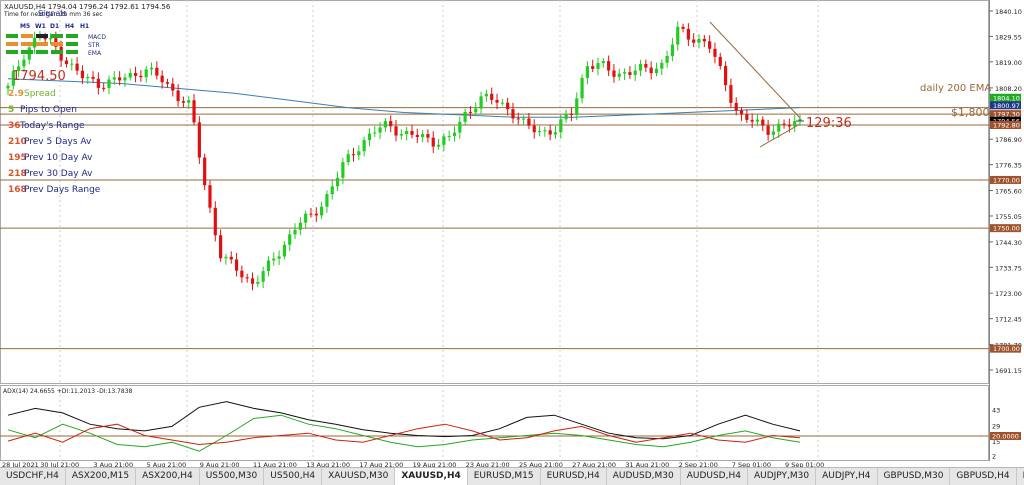  Describe the element at coordinates (101, 476) in the screenshot. I see `chart-tab: ASX200,M15` at that location.